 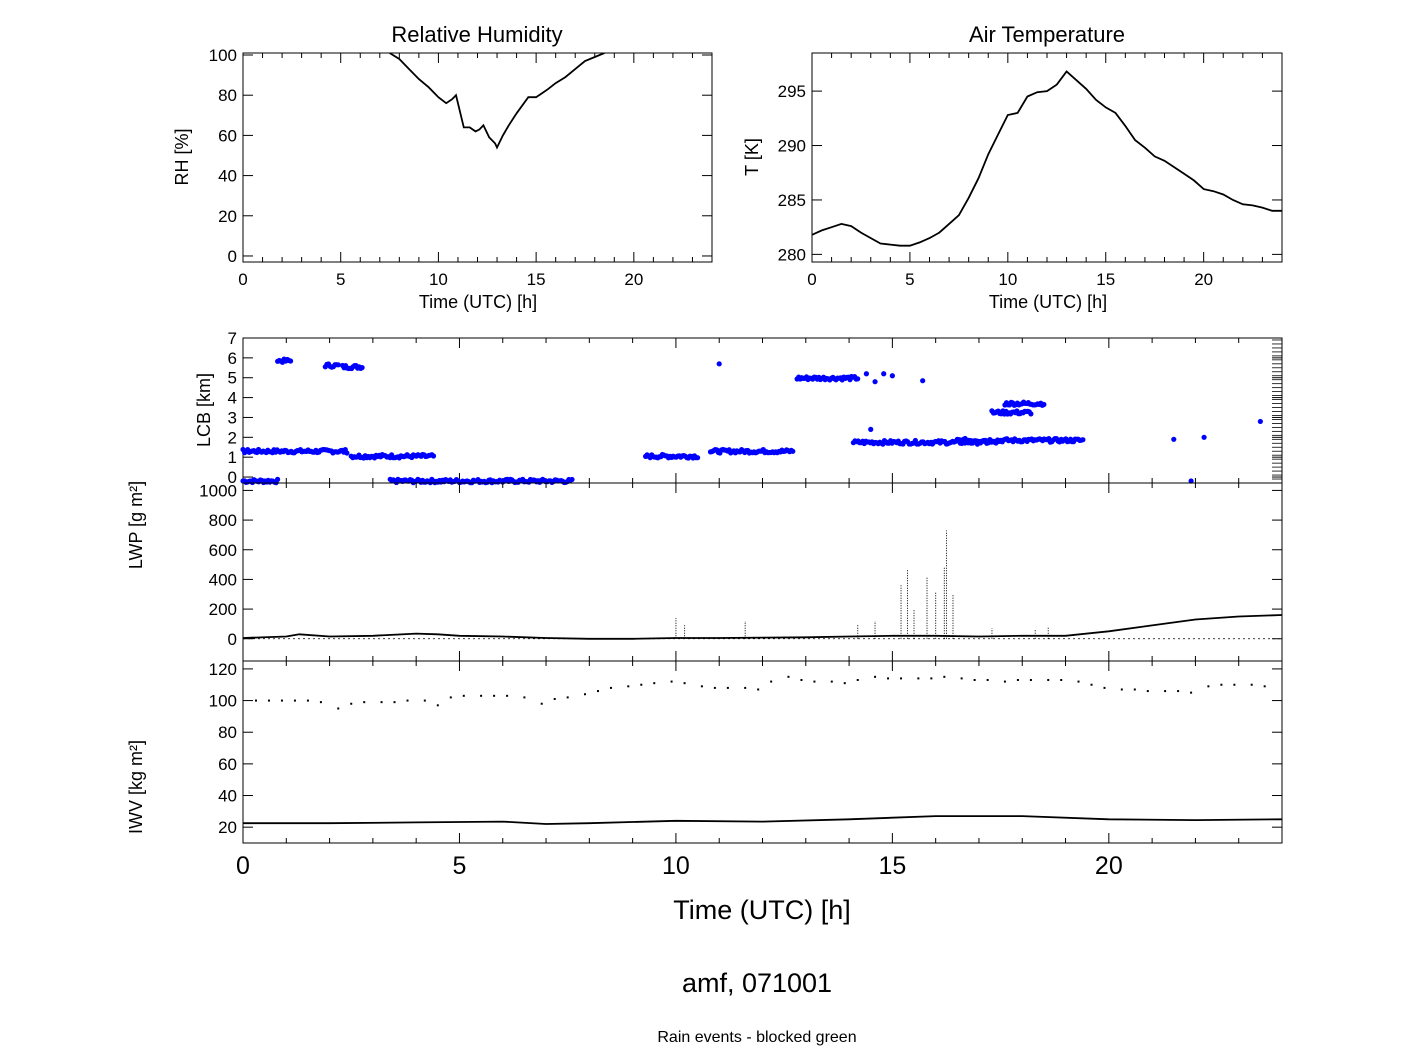 I want to click on lcb-ytick-label: 2, so click(x=232, y=437).